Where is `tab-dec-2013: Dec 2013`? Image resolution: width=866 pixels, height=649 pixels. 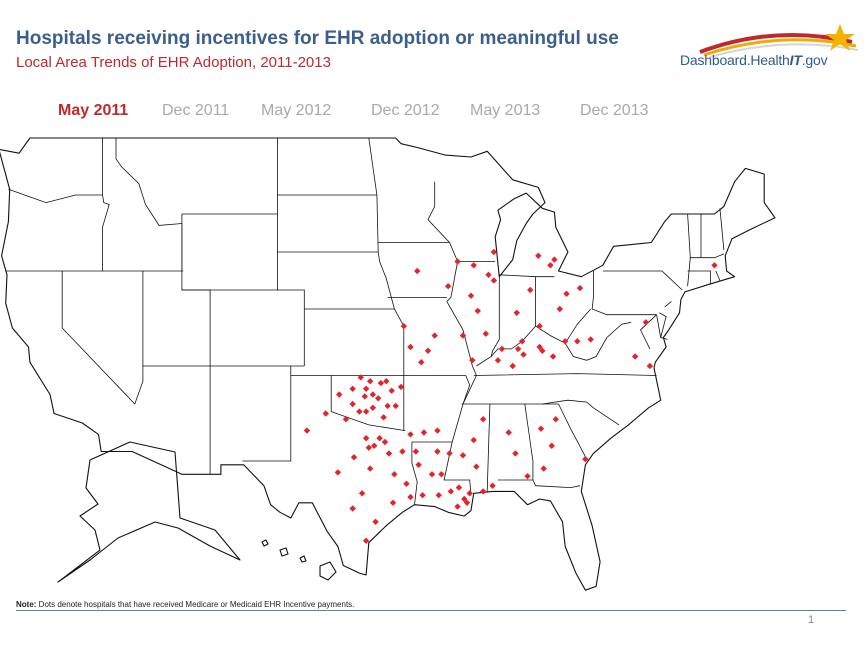
tab-dec-2013: Dec 2013 is located at coordinates (614, 110).